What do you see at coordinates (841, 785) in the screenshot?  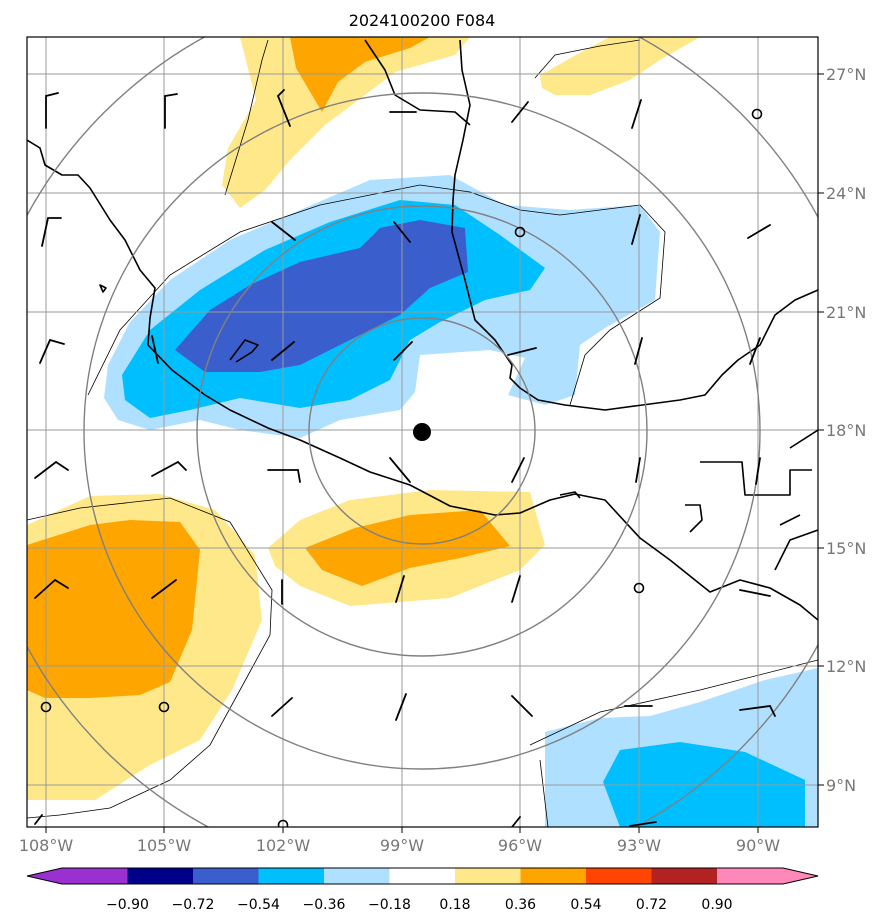 I see `lat-label: 9°N` at bounding box center [841, 785].